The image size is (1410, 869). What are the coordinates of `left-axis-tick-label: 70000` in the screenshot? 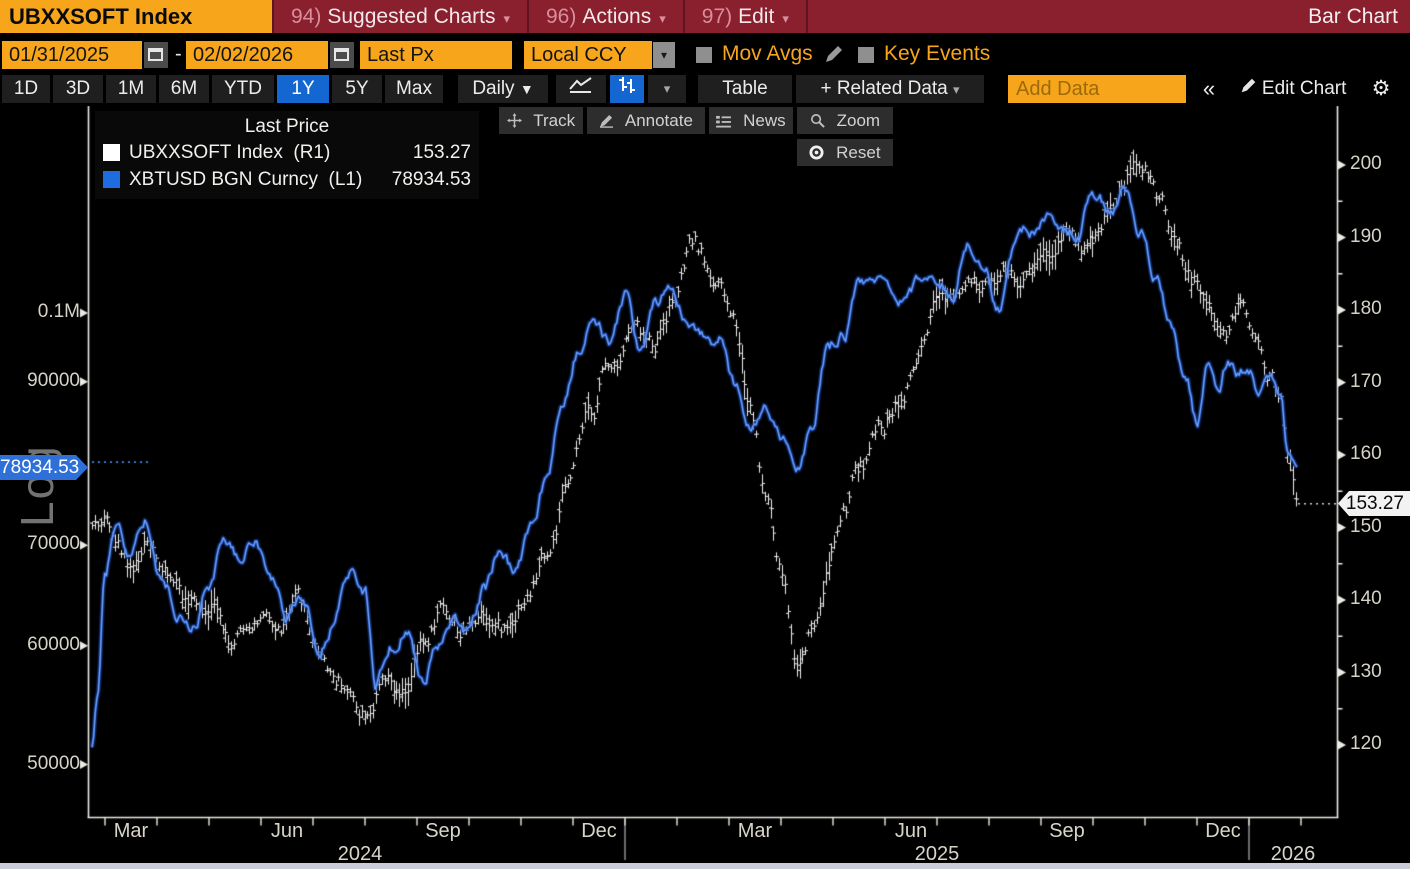 It's located at (53, 544).